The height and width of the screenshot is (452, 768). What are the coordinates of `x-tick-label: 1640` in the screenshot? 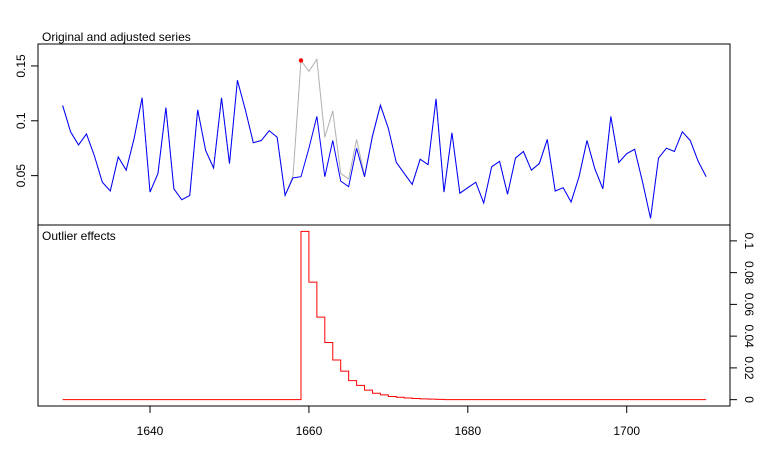 It's located at (150, 431).